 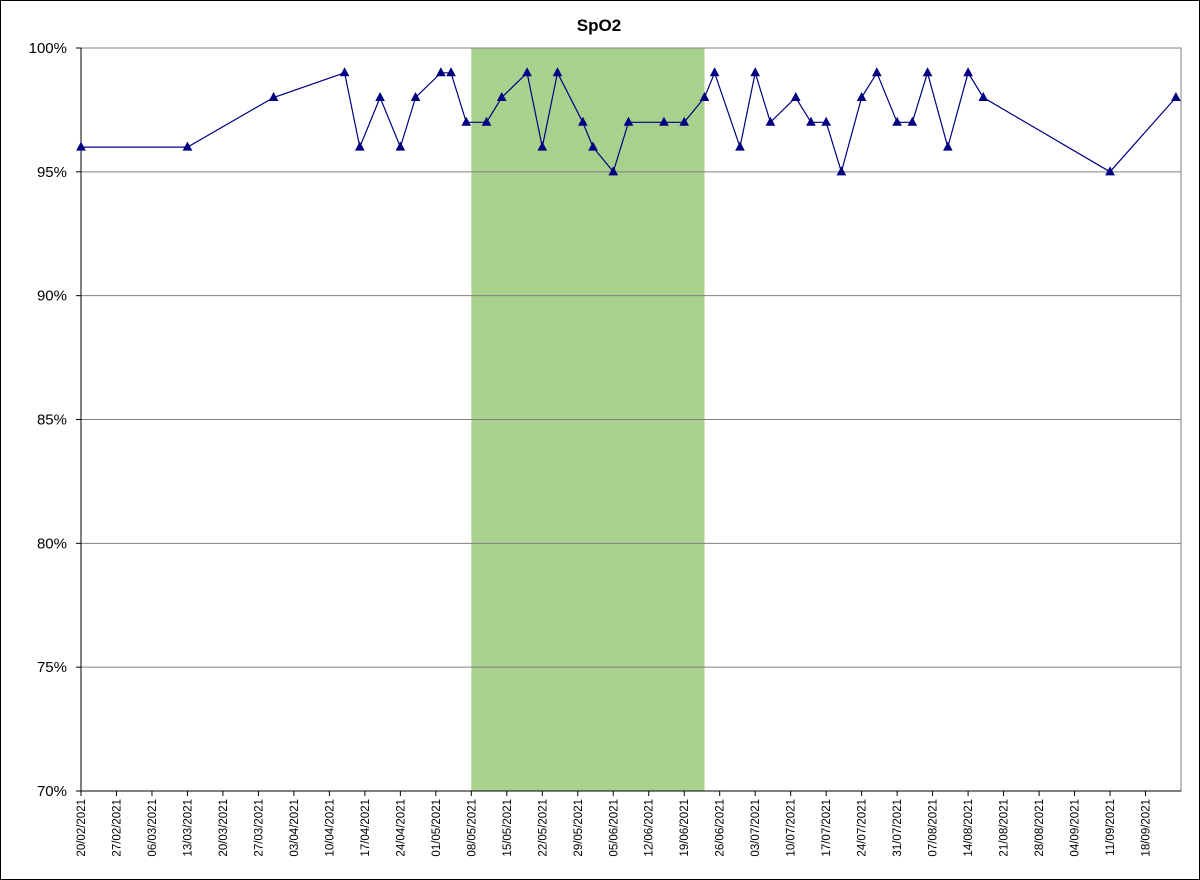 What do you see at coordinates (52, 543) in the screenshot?
I see `y-tick-label: 80%` at bounding box center [52, 543].